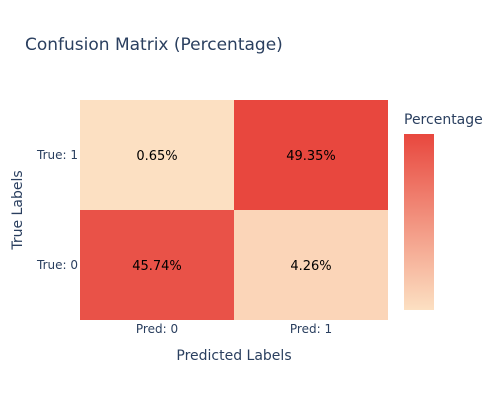  I want to click on x-tick-label: Pred: 1, so click(311, 329).